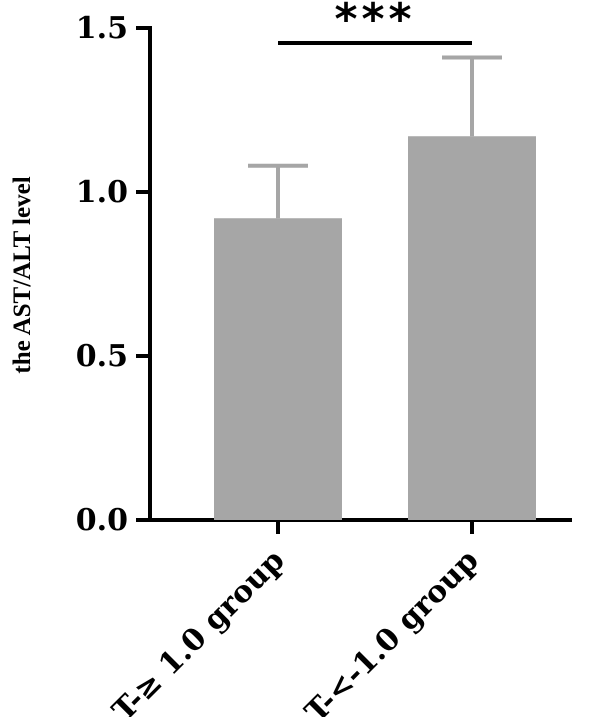 The image size is (605, 717). What do you see at coordinates (102, 356) in the screenshot?
I see `y-tick-label: 0.5` at bounding box center [102, 356].